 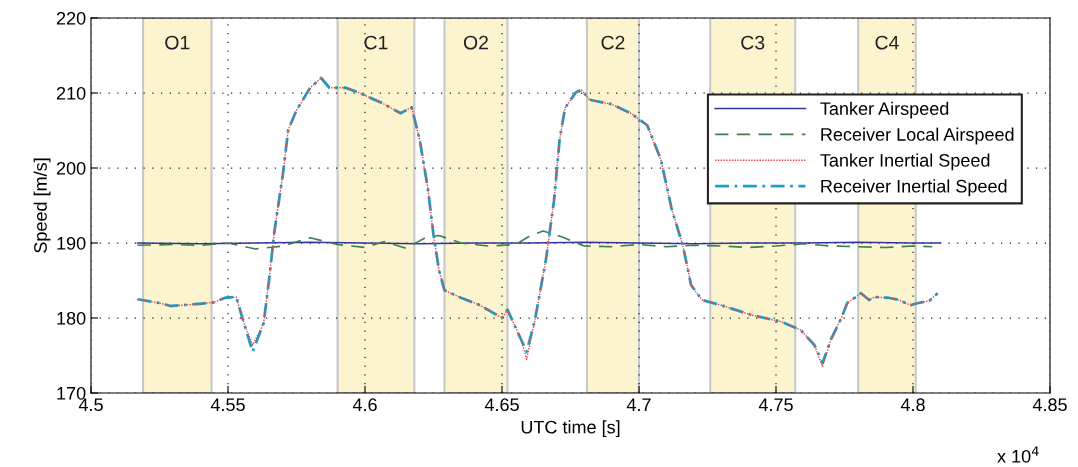 What do you see at coordinates (613, 42) in the screenshot?
I see `band-label: C2` at bounding box center [613, 42].